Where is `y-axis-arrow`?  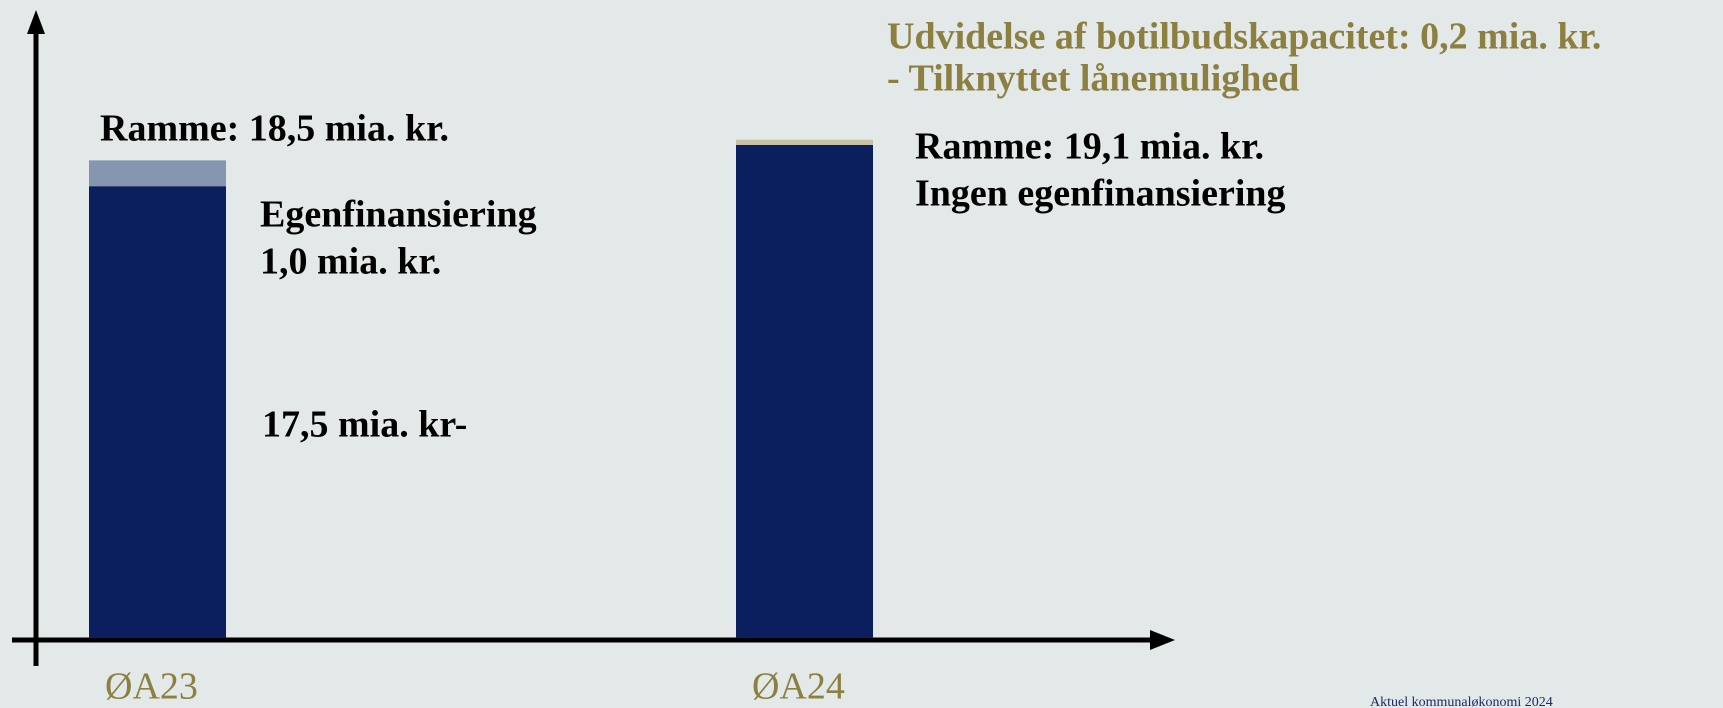
y-axis-arrow is located at coordinates (36, 22).